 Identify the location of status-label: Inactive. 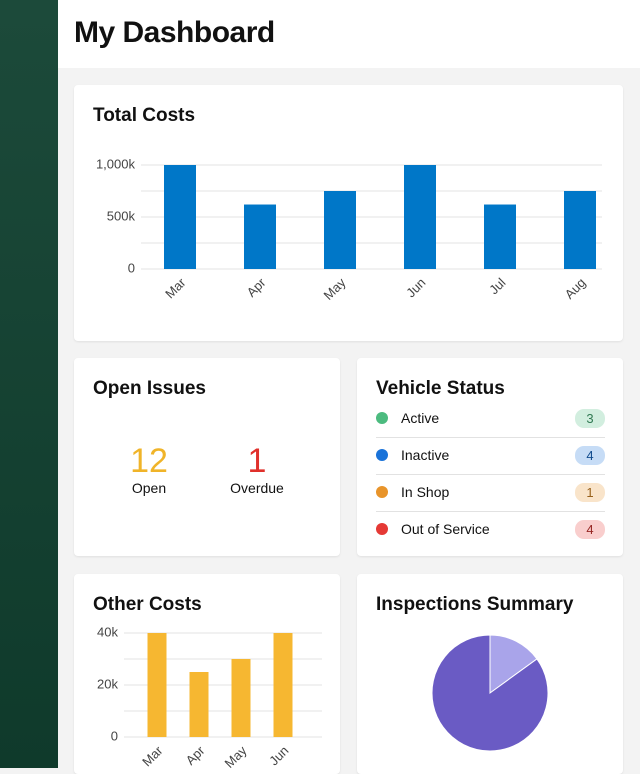
(425, 455).